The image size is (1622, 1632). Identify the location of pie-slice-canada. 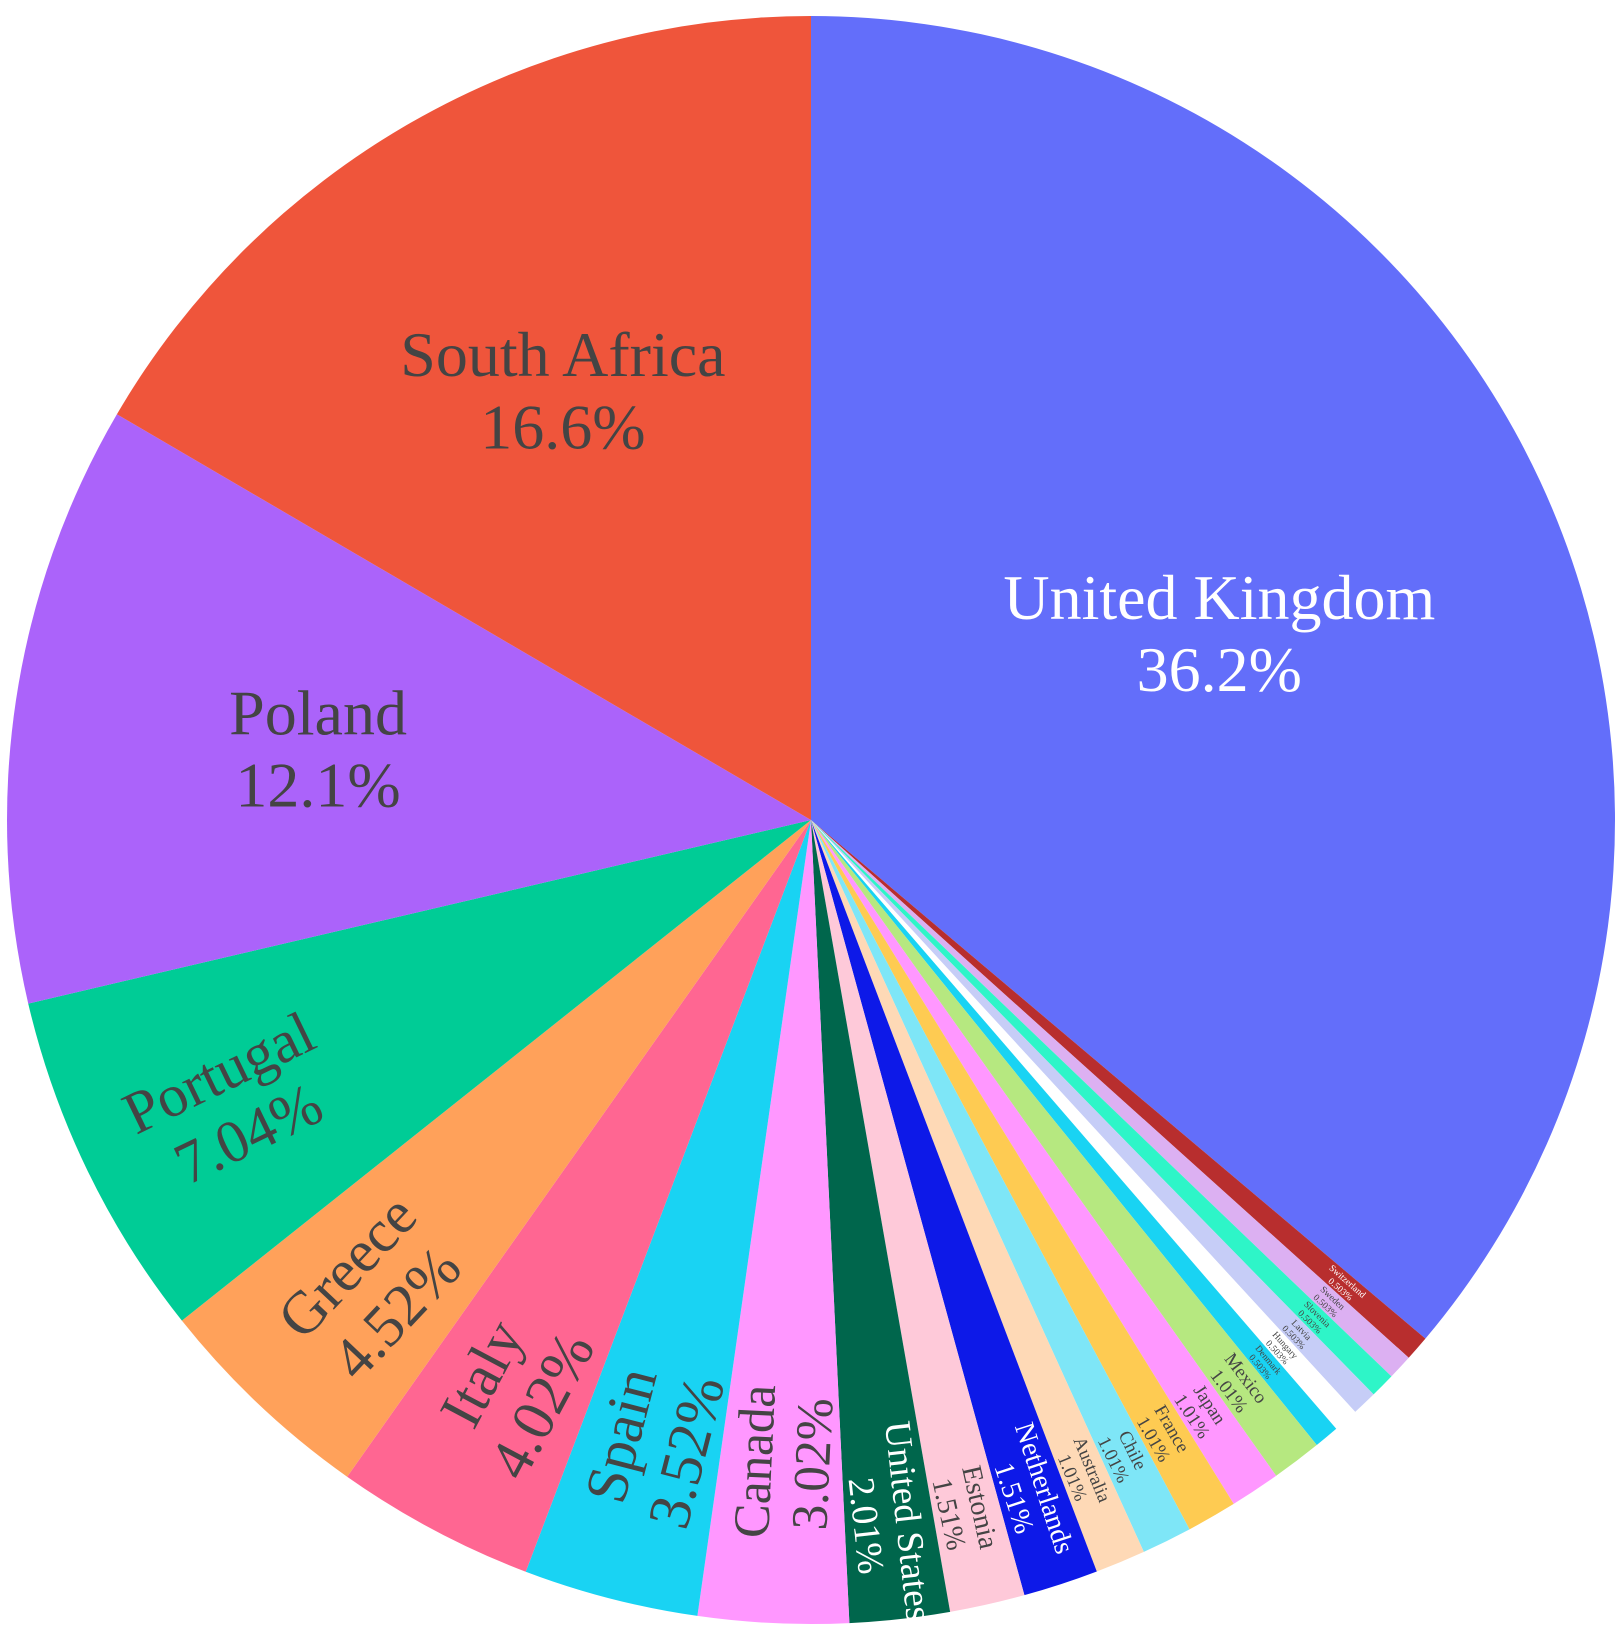
(773, 1222).